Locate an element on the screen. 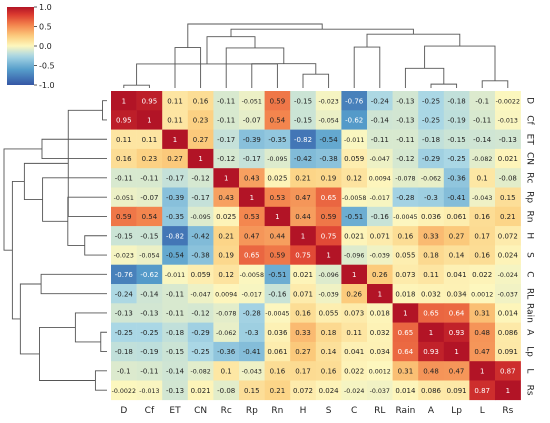 The height and width of the screenshot is (423, 550). cell-value-label: -0.07 is located at coordinates (149, 198).